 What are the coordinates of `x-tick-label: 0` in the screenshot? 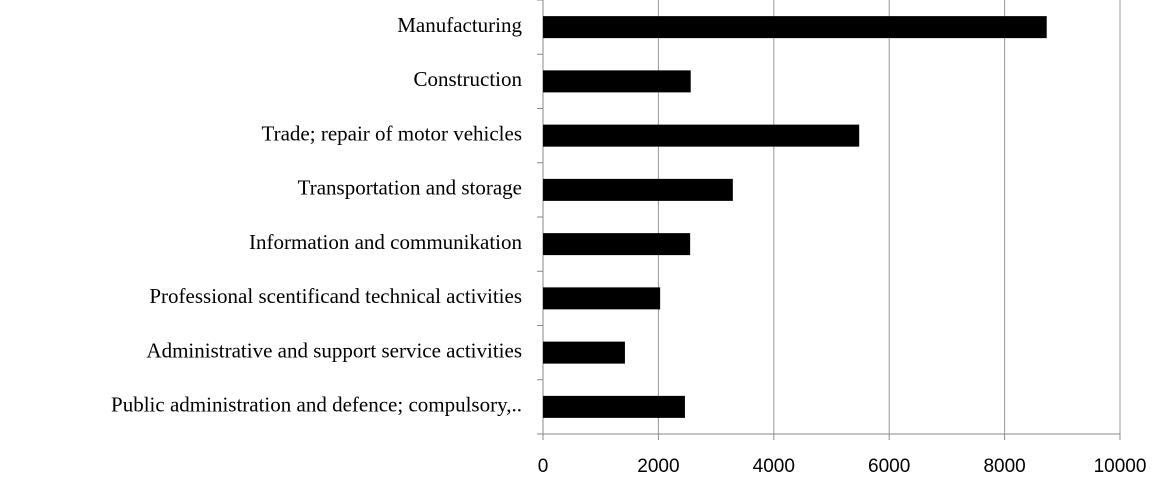 It's located at (543, 466).